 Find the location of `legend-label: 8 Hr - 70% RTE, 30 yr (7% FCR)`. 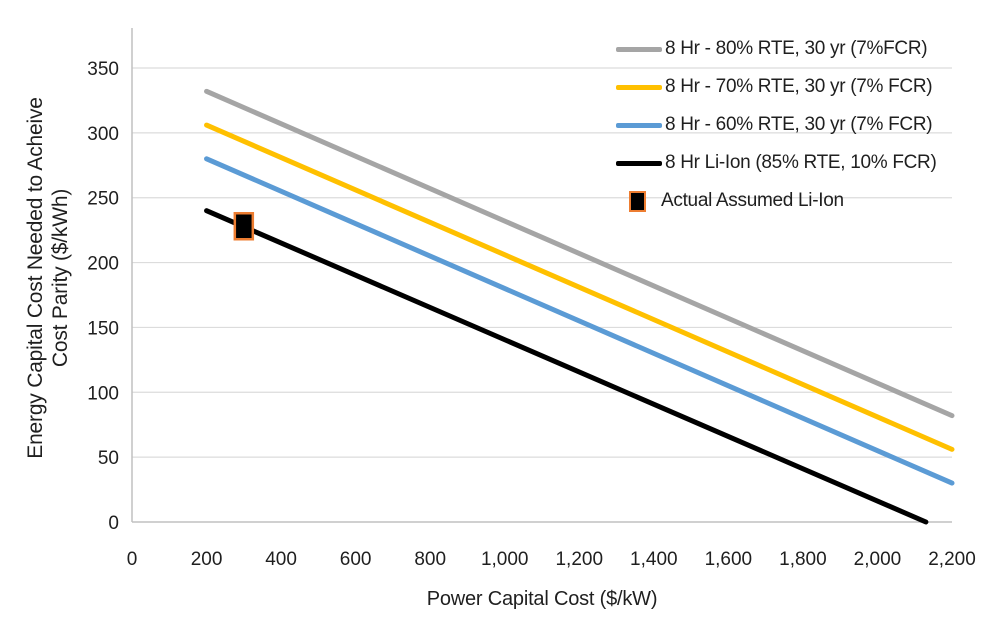

legend-label: 8 Hr - 70% RTE, 30 yr (7% FCR) is located at coordinates (799, 86).